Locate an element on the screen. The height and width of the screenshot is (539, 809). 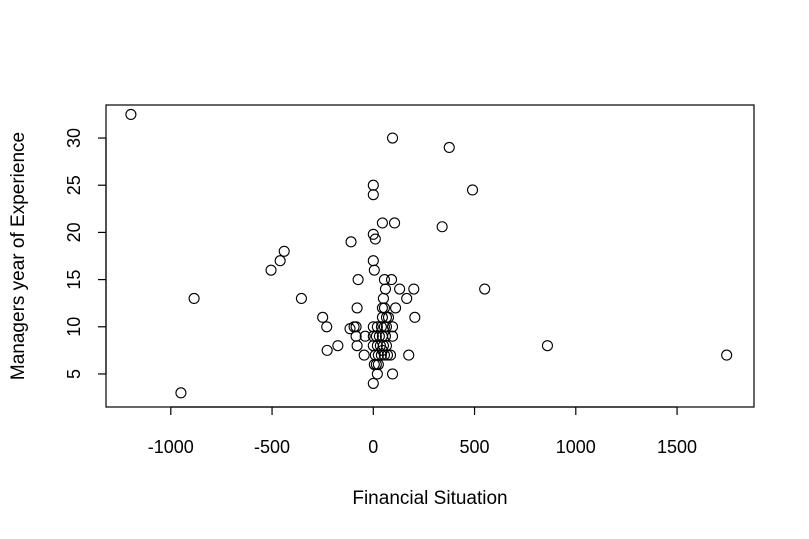
y-axis-title: Managers year of Experience is located at coordinates (18, 256).